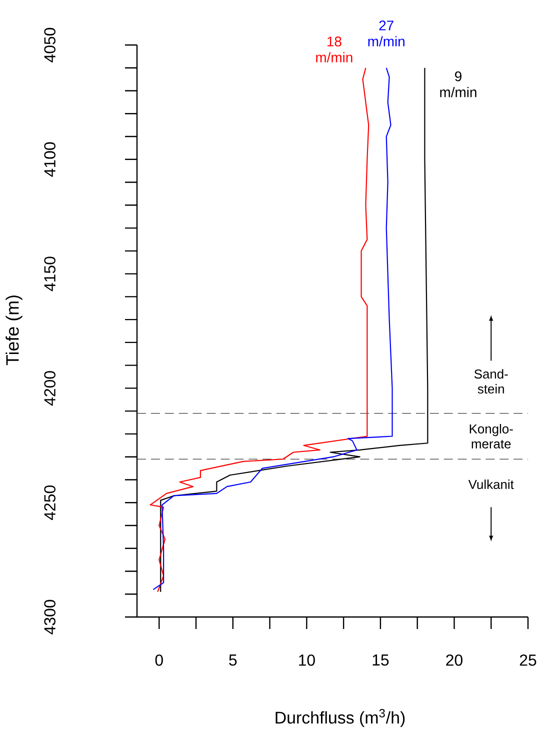 The height and width of the screenshot is (735, 544). Describe the element at coordinates (233, 660) in the screenshot. I see `x-tick-label: 5` at that location.